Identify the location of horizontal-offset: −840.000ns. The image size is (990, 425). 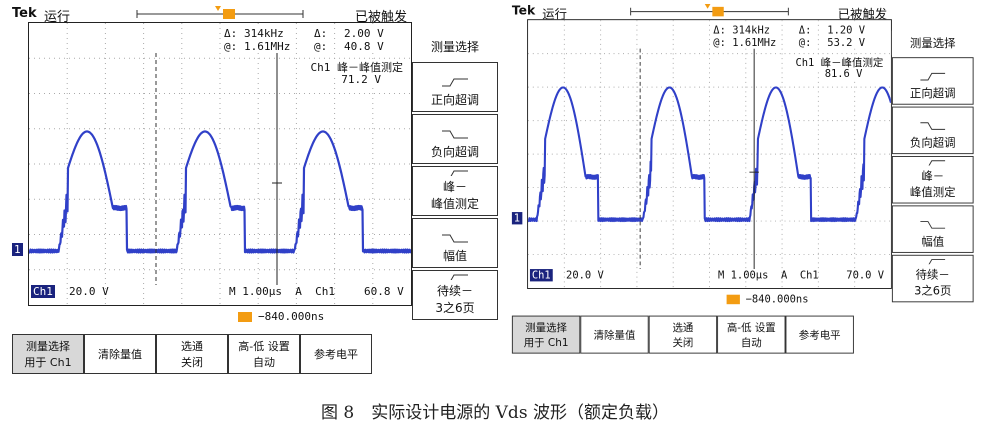
(291, 316).